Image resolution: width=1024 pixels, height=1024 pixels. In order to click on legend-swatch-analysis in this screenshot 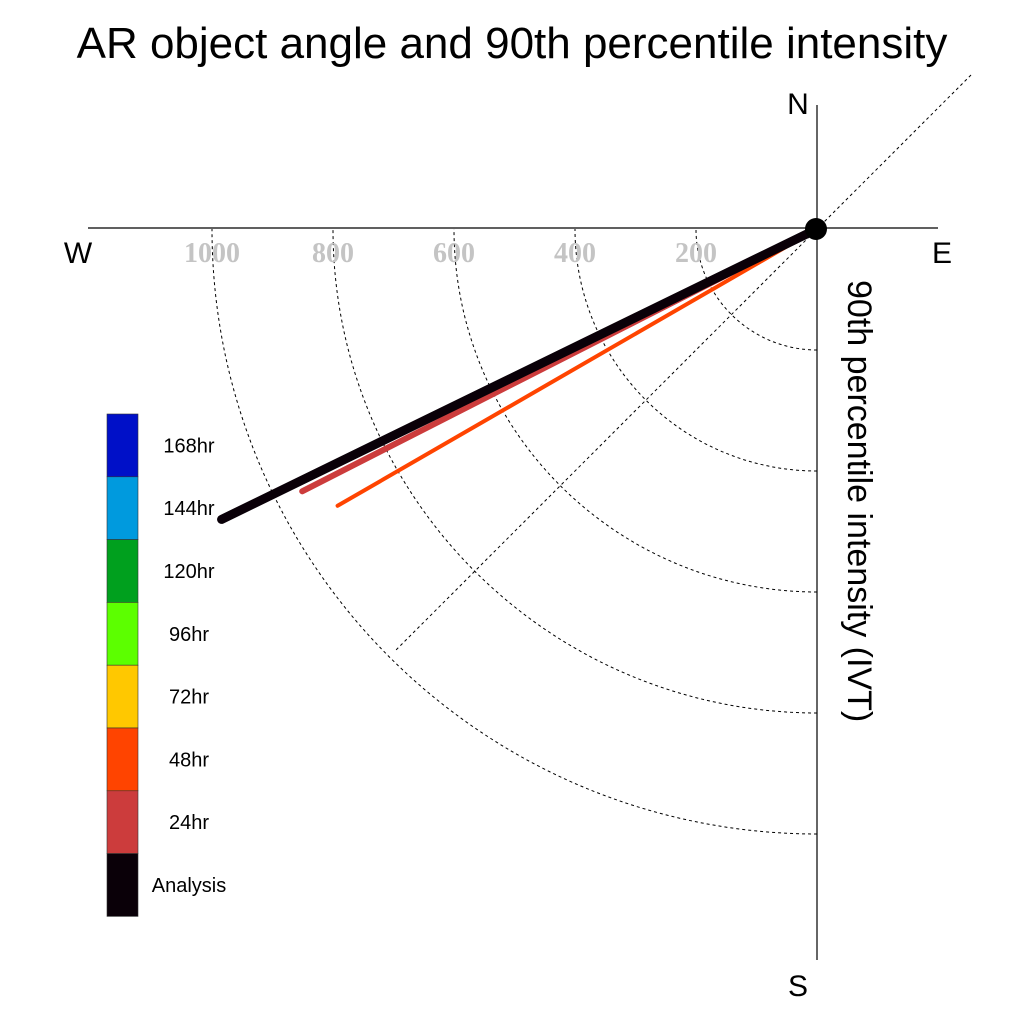, I will do `click(122, 885)`.